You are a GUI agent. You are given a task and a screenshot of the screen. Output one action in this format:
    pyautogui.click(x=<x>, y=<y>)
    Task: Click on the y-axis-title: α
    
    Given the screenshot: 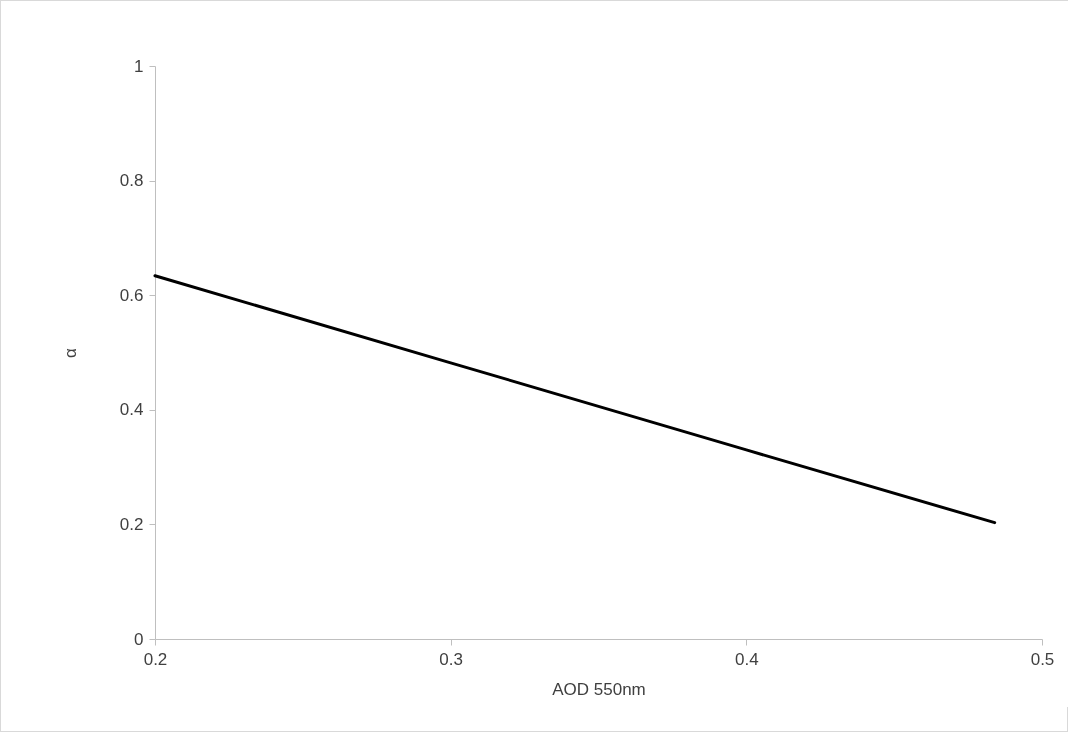 What is the action you would take?
    pyautogui.click(x=70, y=352)
    